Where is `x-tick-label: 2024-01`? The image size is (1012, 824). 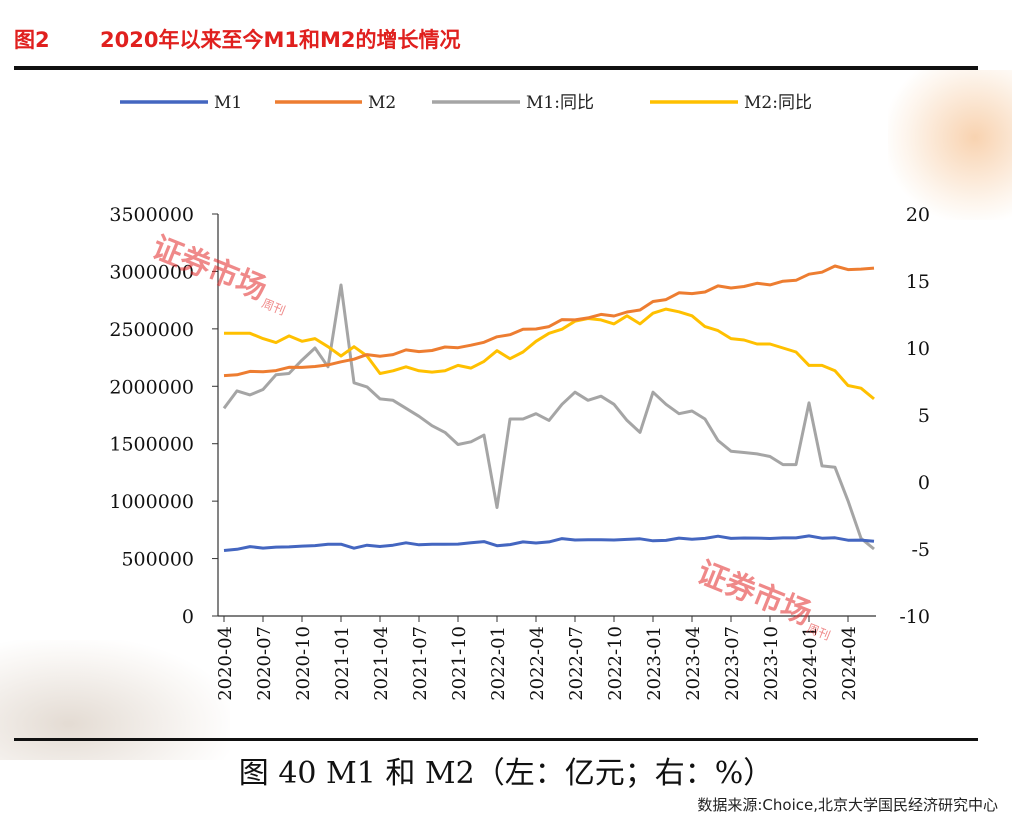
x-tick-label: 2024-01 is located at coordinates (810, 663).